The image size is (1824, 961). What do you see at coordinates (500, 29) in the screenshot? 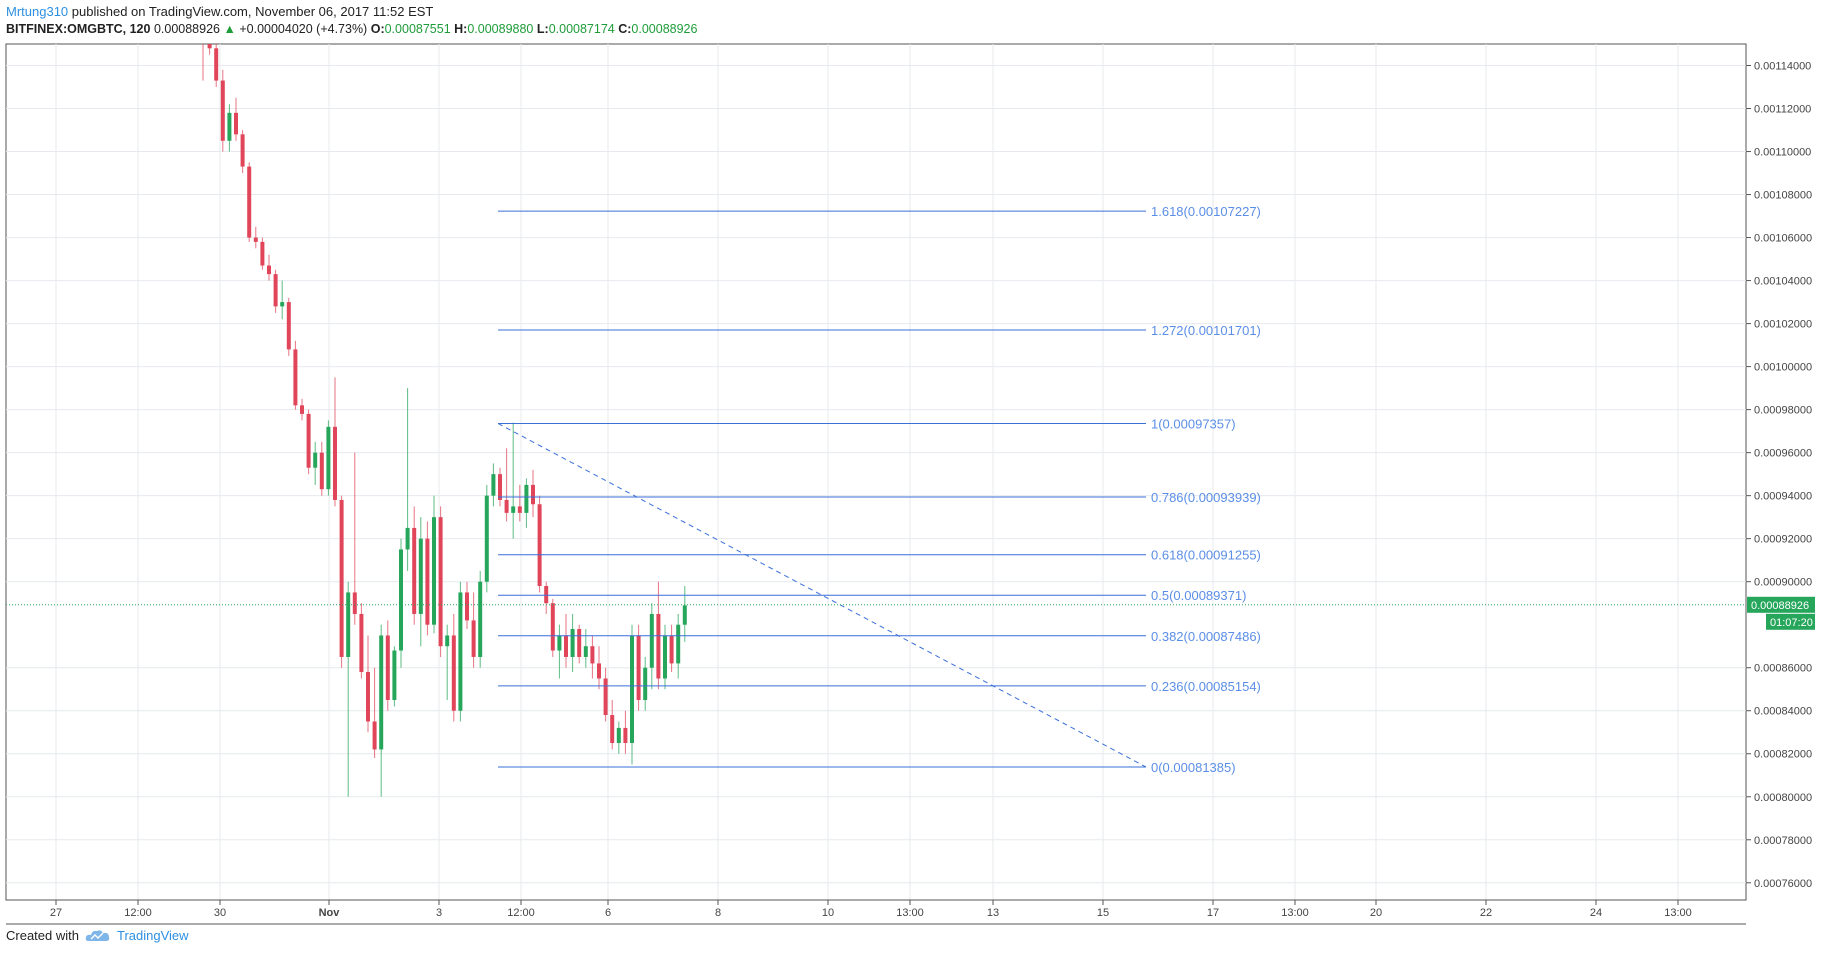
I see `high-value: 0.00089880` at bounding box center [500, 29].